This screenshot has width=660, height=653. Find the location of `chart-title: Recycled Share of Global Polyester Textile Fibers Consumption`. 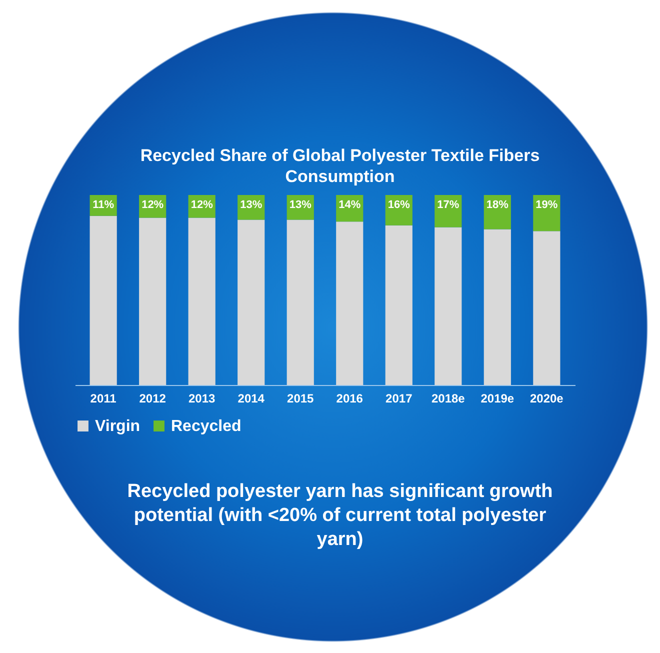

chart-title: Recycled Share of Global Polyester Textile Fibers Consumption is located at coordinates (340, 166).